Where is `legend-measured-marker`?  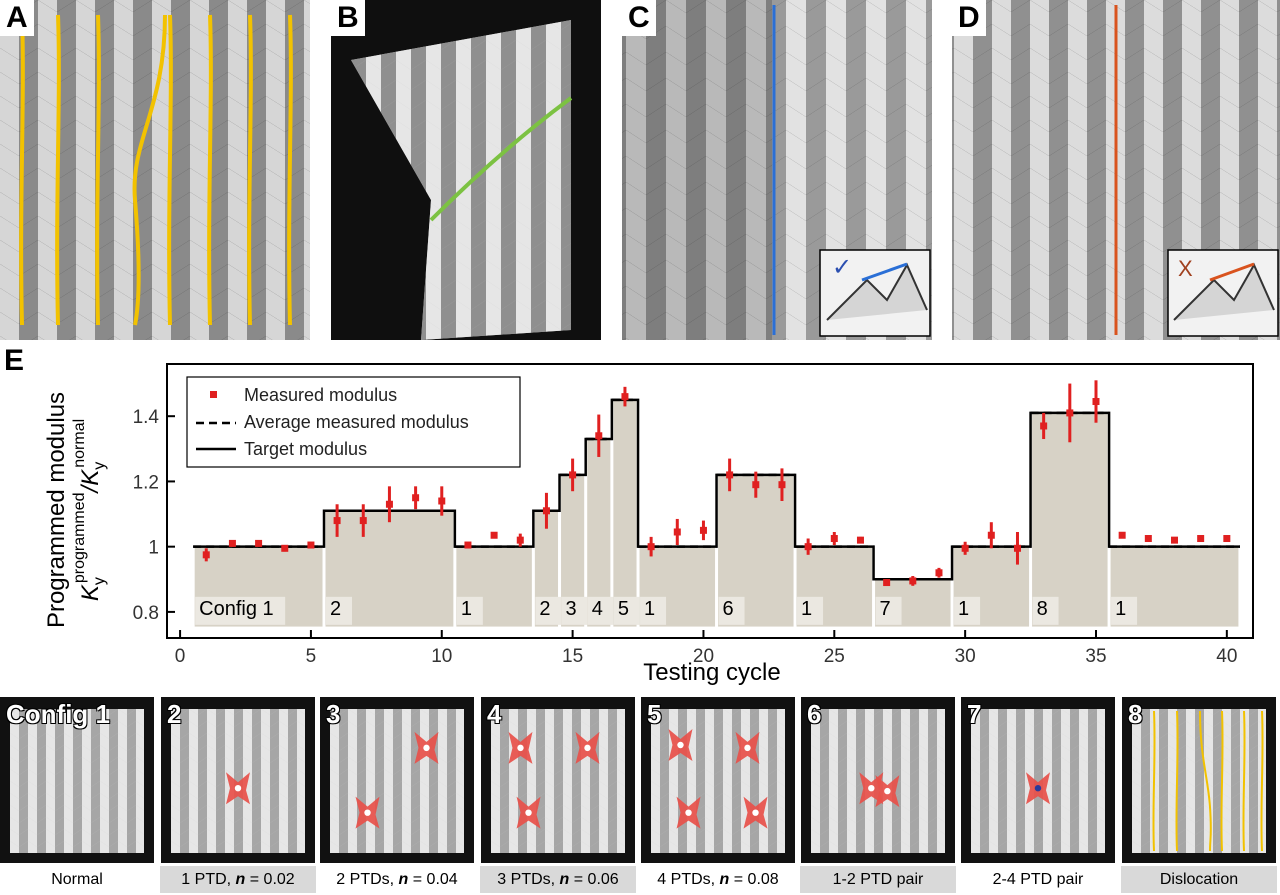 legend-measured-marker is located at coordinates (213, 394).